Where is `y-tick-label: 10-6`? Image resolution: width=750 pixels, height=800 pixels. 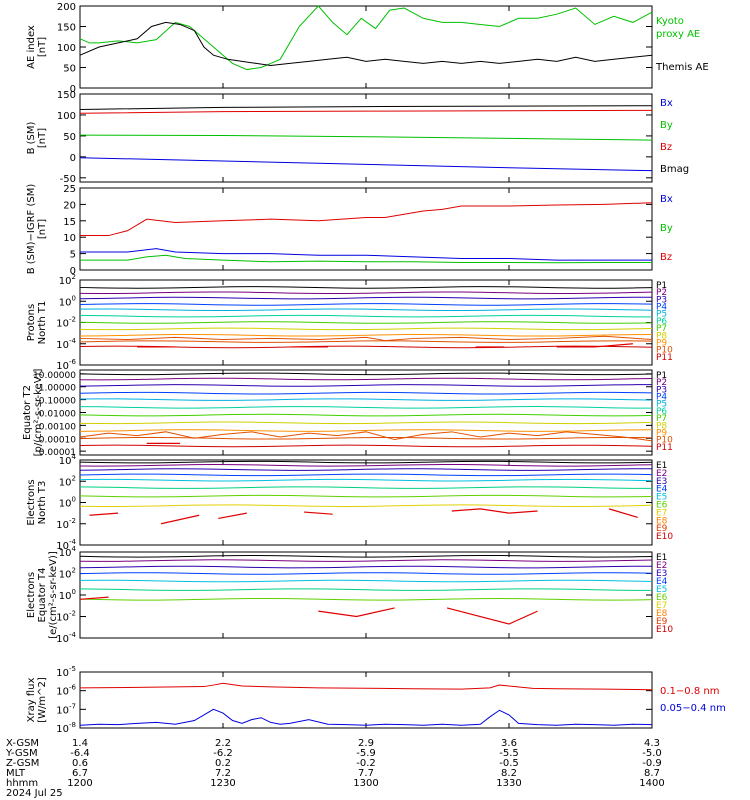 y-tick-label: 10-6 is located at coordinates (66, 691).